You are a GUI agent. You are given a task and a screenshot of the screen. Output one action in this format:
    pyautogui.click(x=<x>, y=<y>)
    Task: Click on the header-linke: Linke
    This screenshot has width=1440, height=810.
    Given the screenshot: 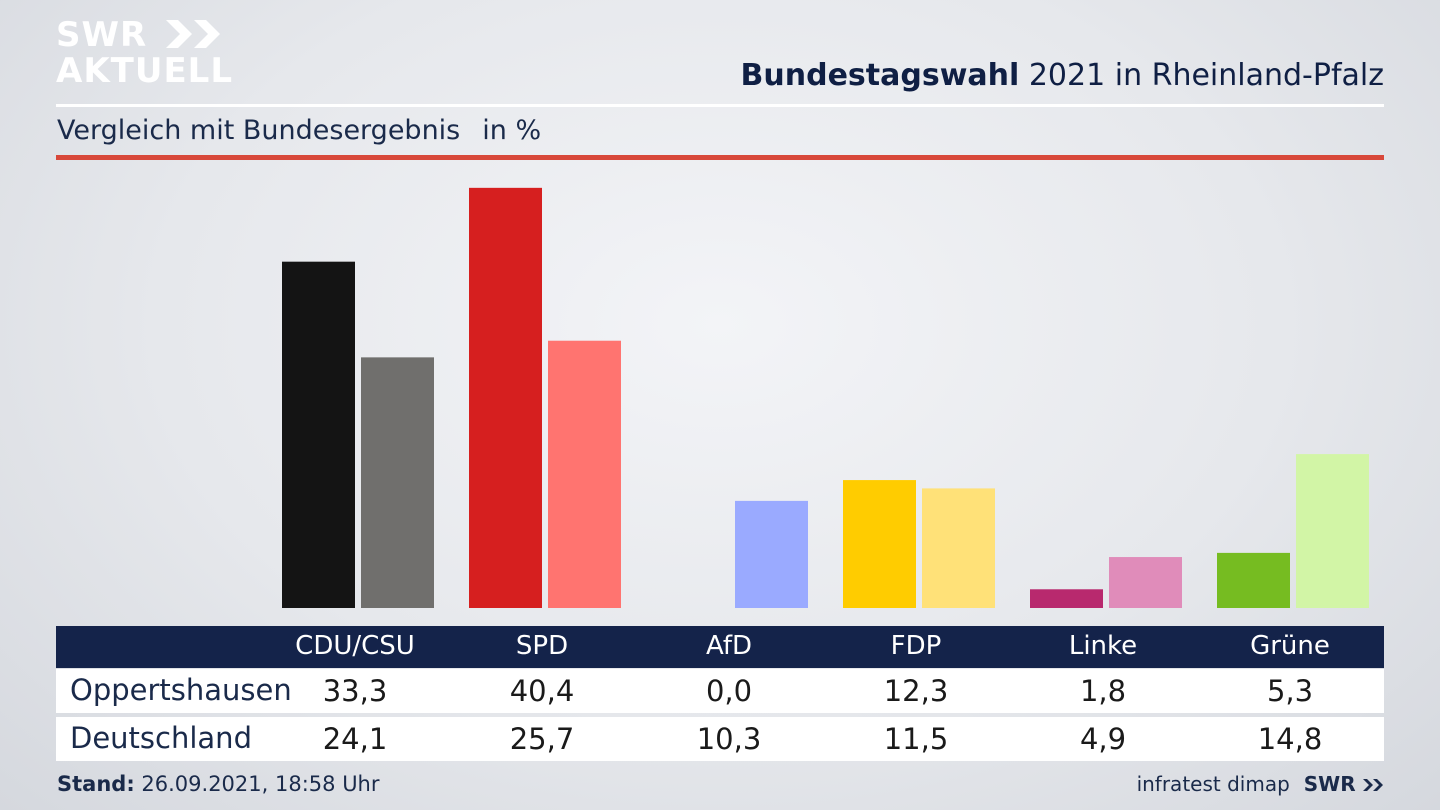 What is the action you would take?
    pyautogui.click(x=1103, y=646)
    